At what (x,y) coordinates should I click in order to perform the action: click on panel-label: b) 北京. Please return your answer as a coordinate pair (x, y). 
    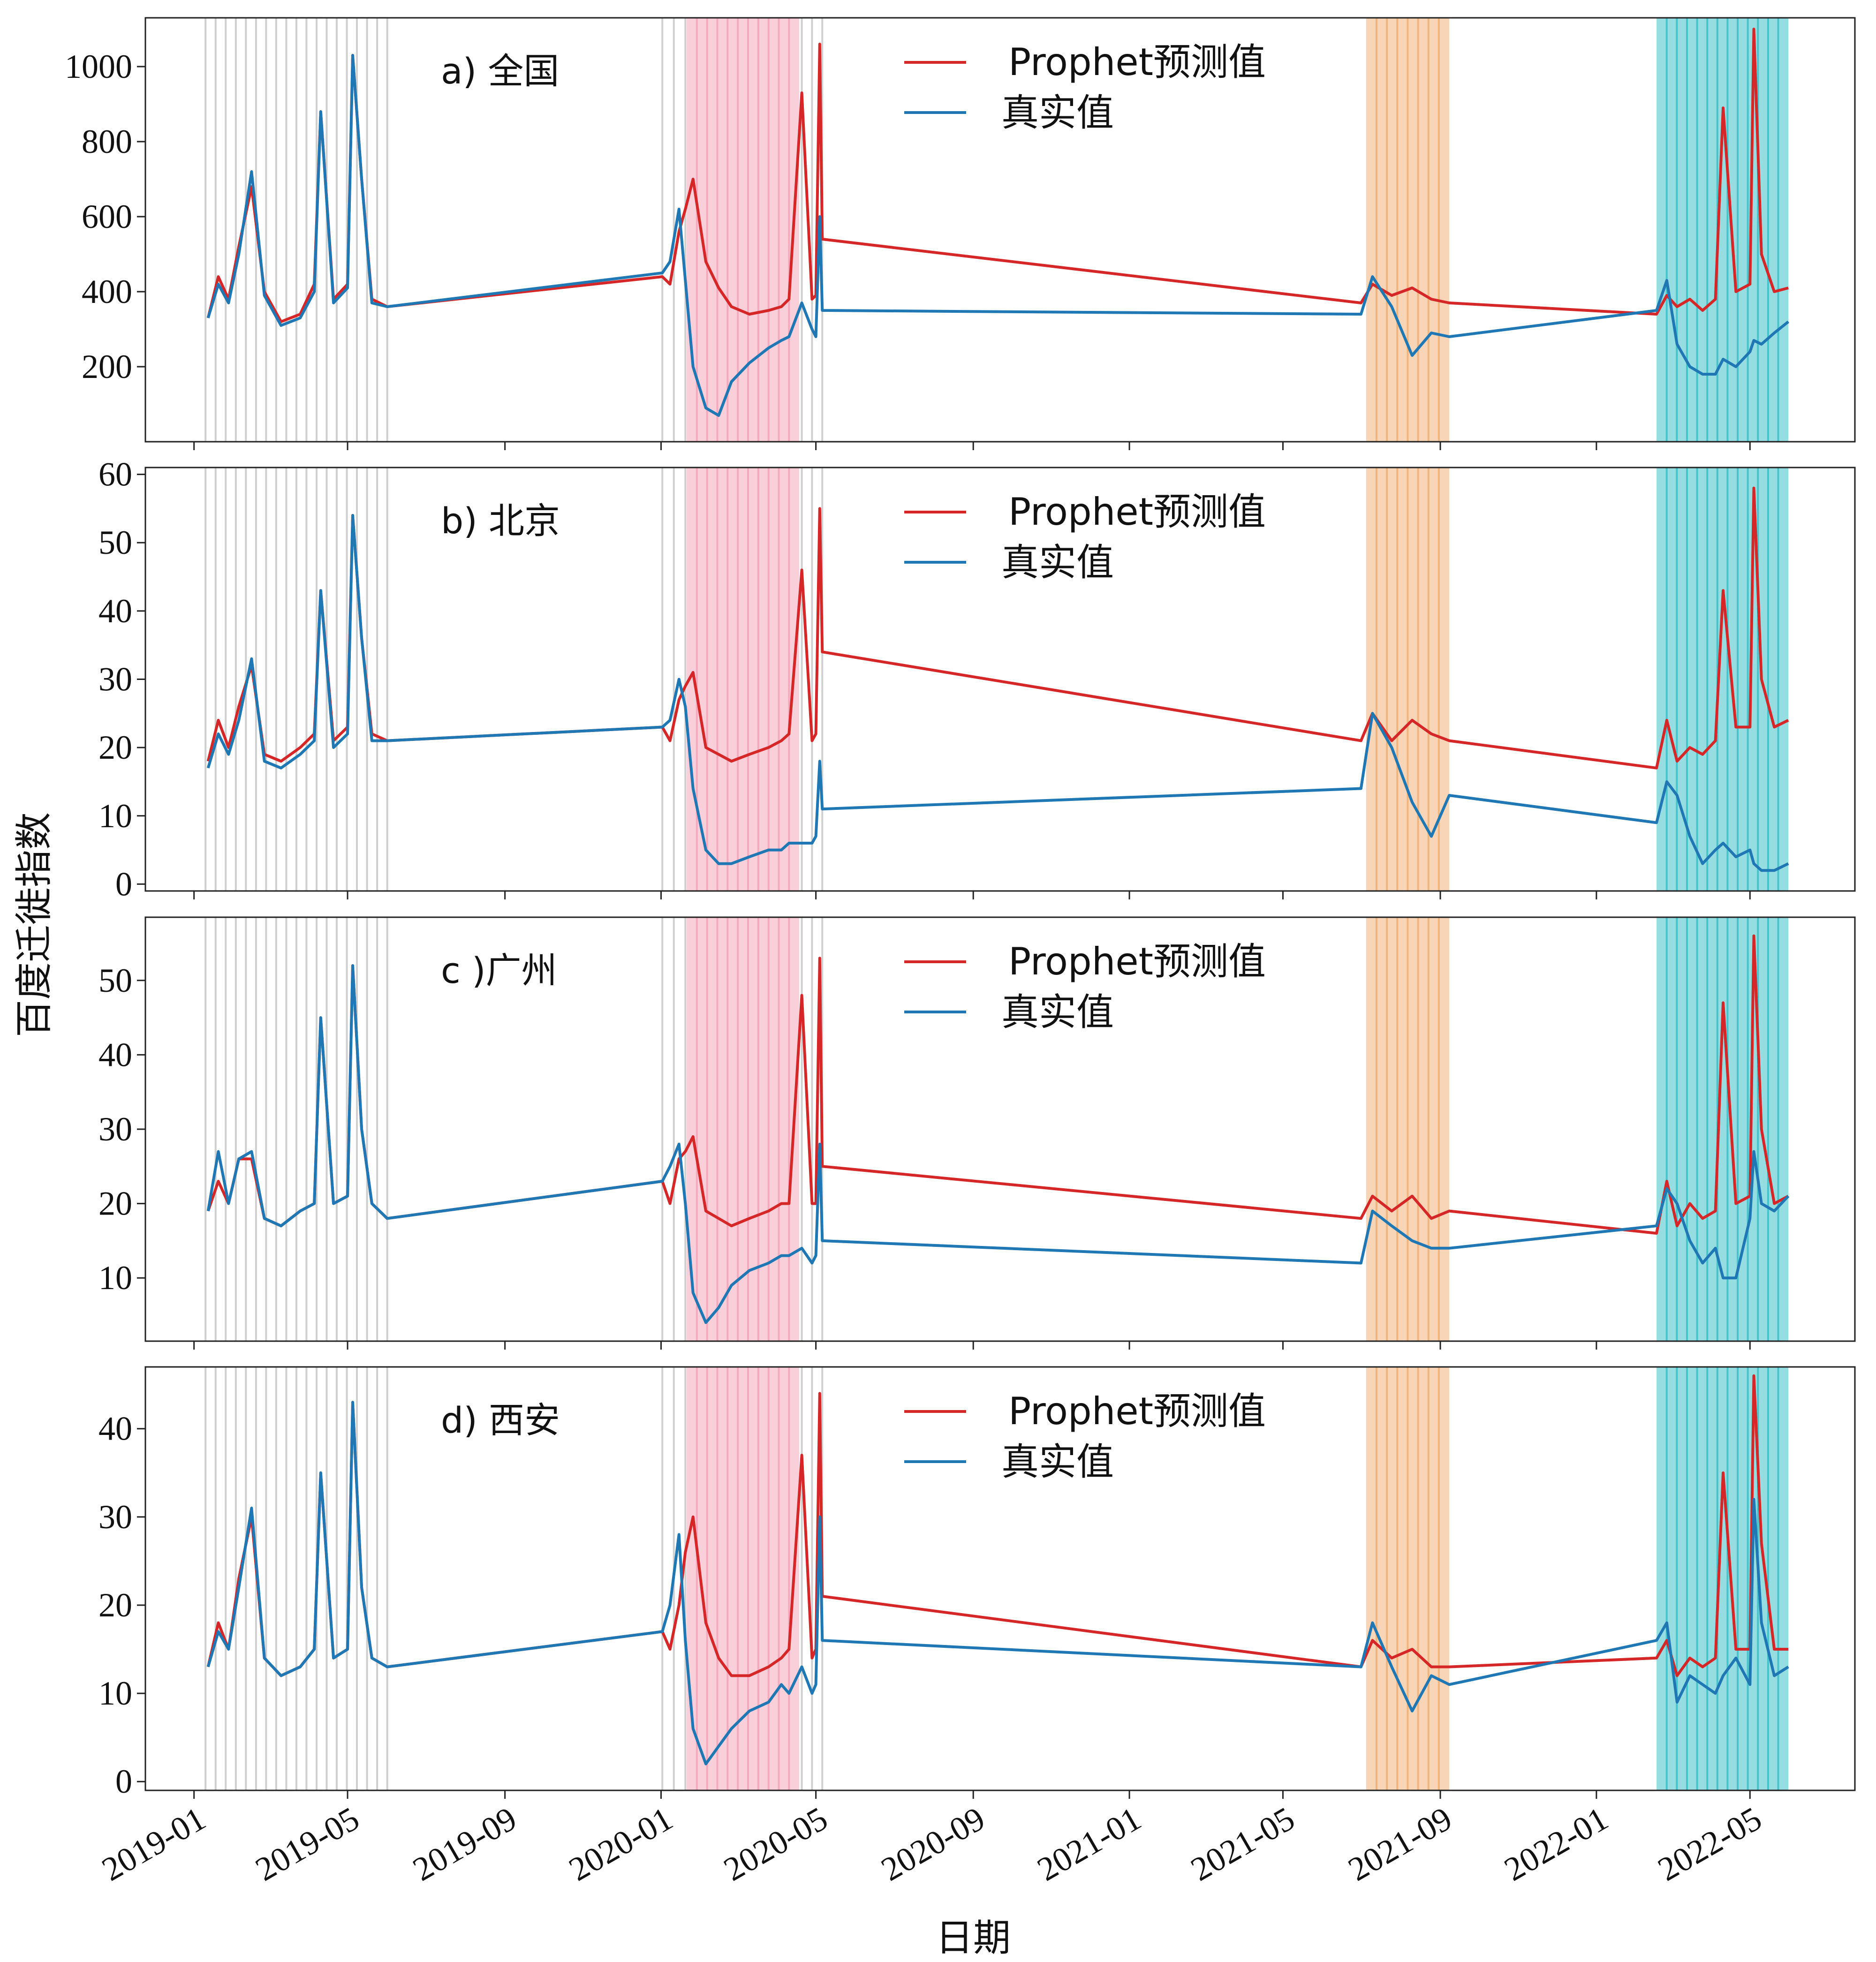
    Looking at the image, I should click on (500, 521).